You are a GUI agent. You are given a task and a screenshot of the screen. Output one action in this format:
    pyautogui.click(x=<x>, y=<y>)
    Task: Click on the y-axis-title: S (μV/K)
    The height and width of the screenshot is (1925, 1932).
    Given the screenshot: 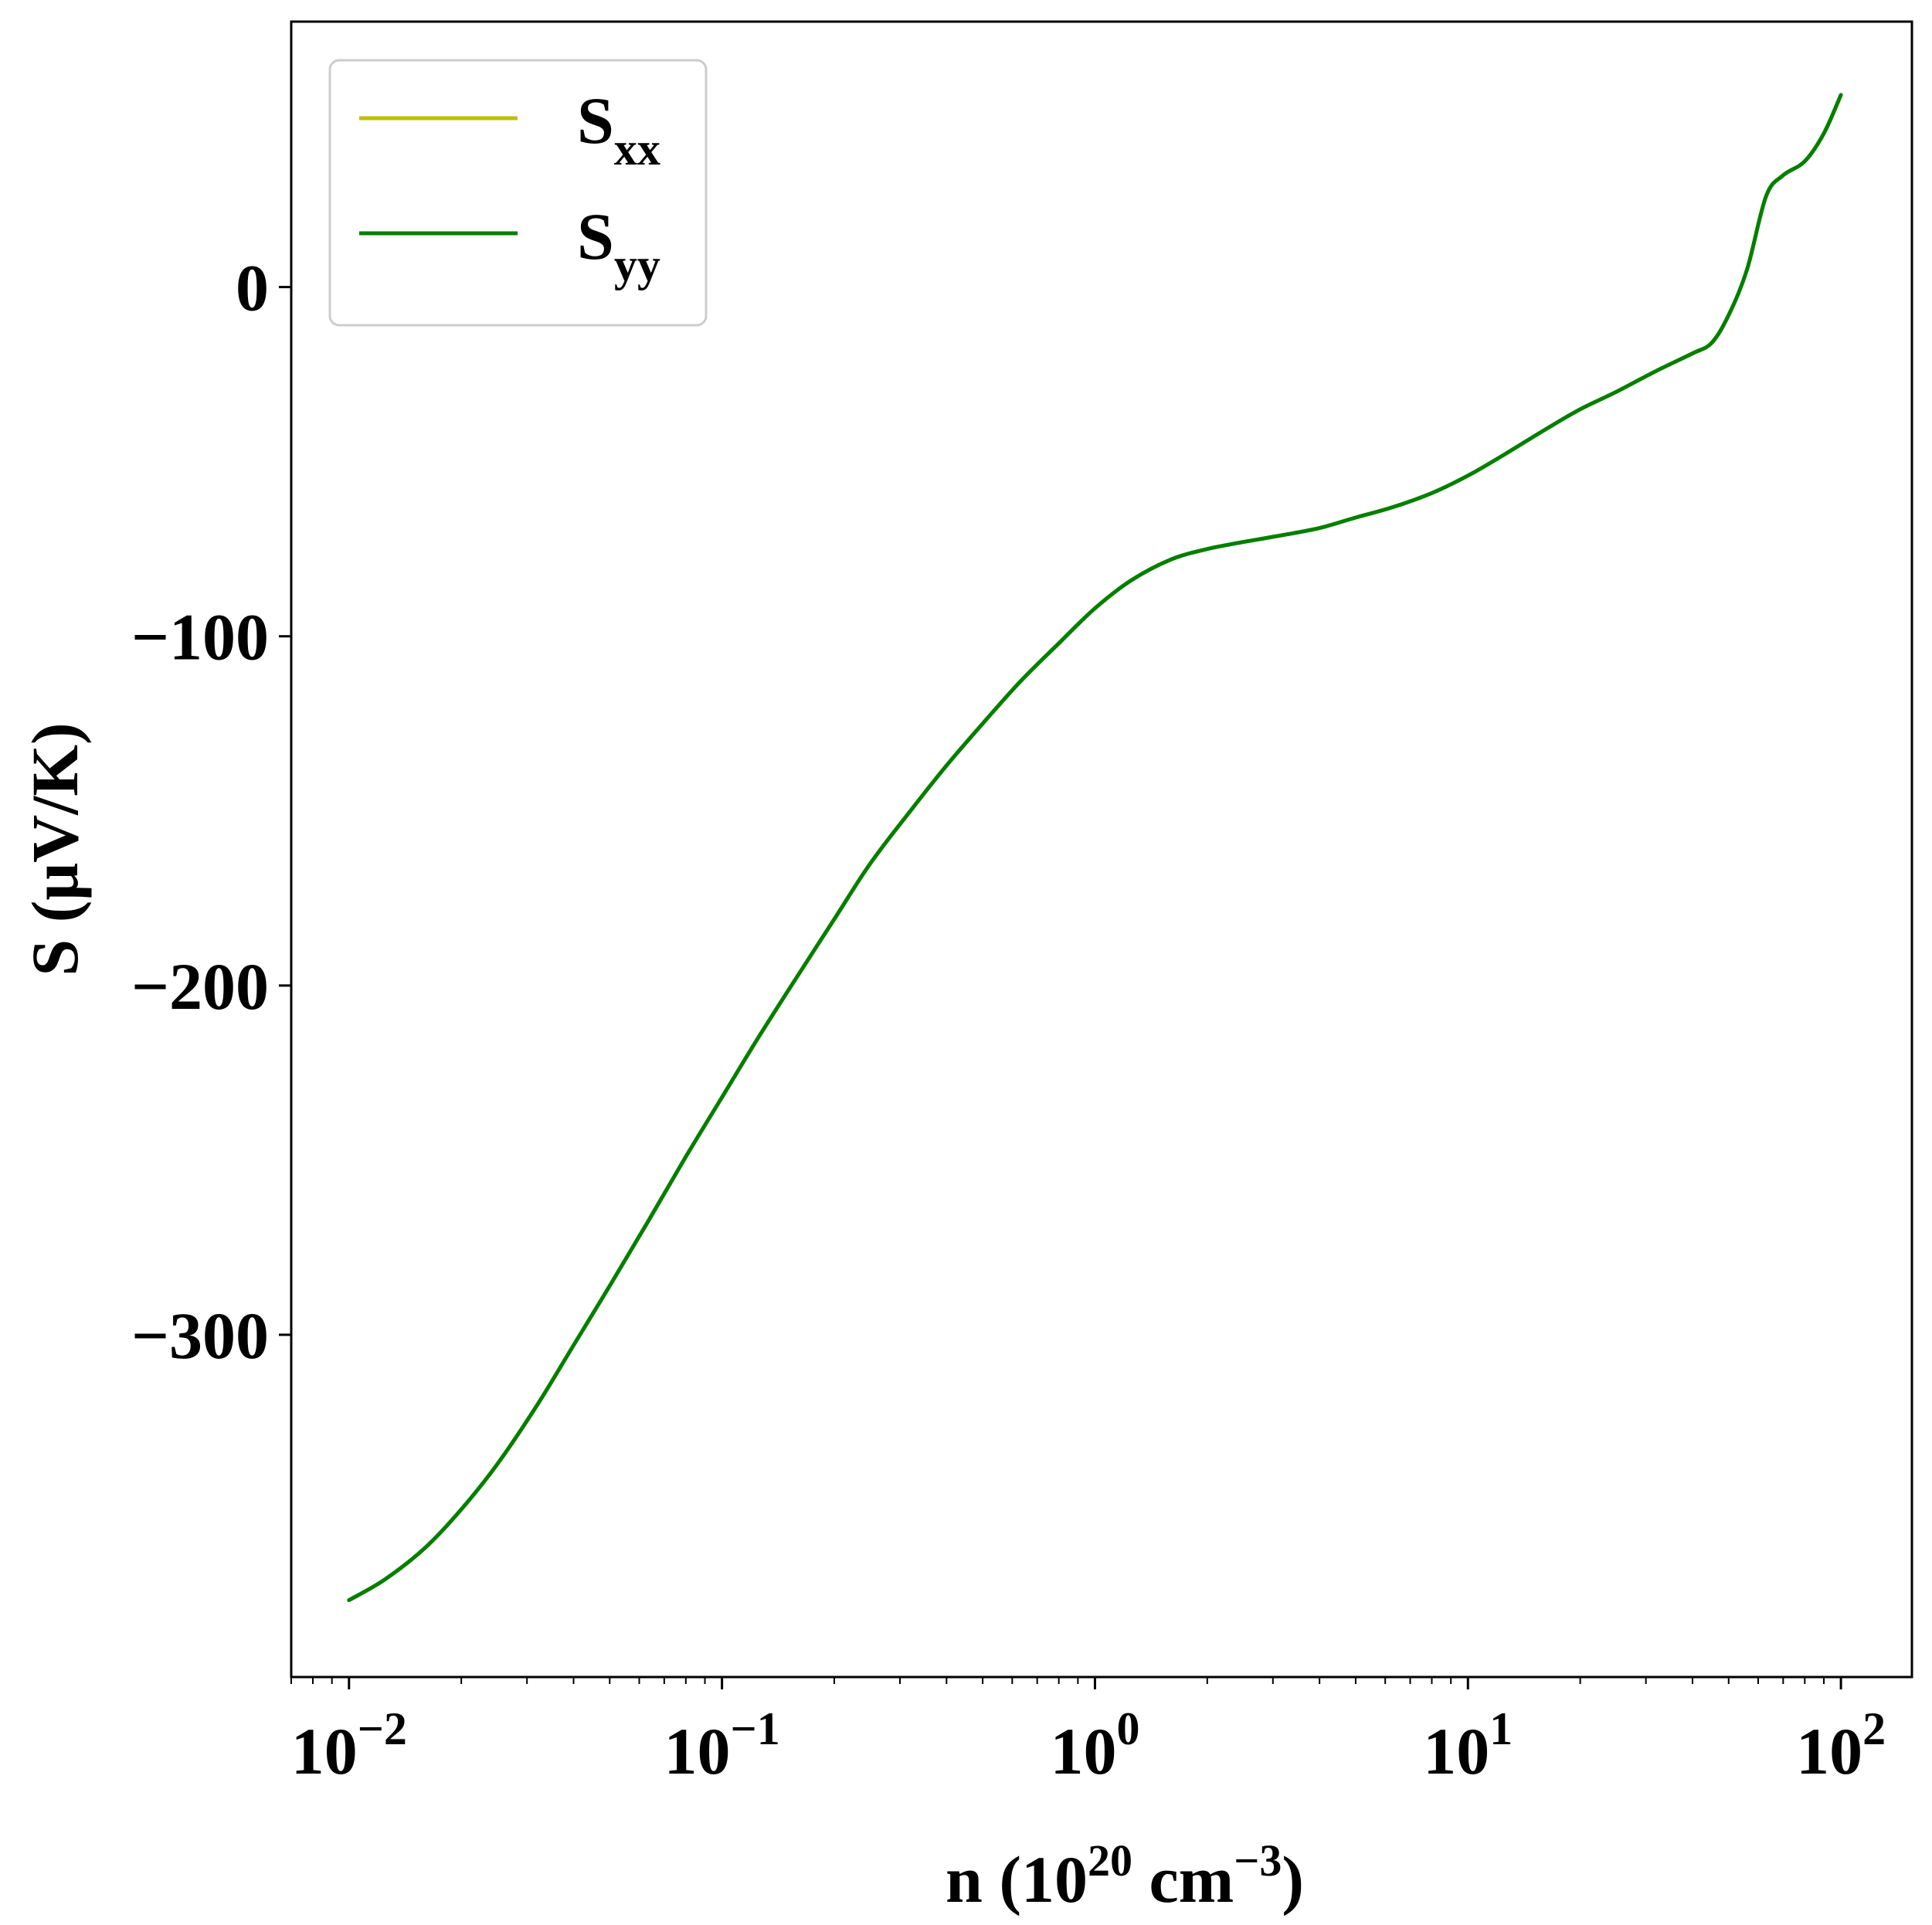 What is the action you would take?
    pyautogui.click(x=55, y=849)
    